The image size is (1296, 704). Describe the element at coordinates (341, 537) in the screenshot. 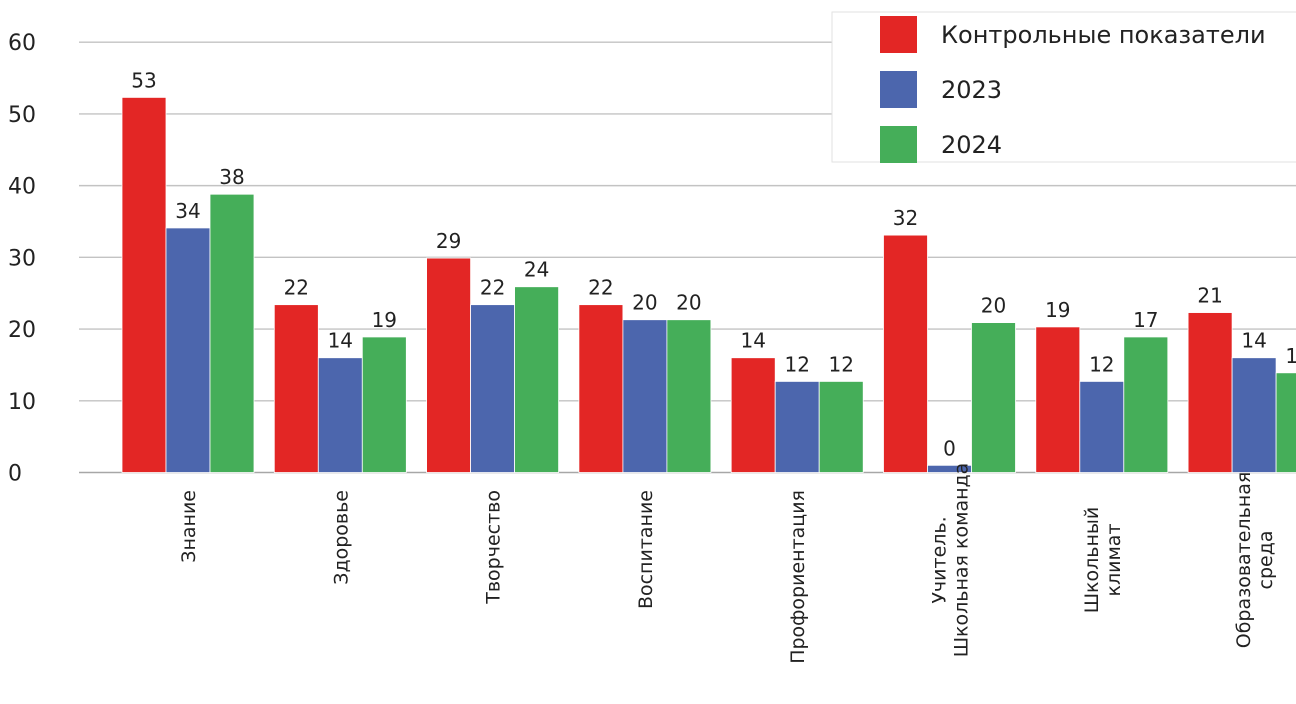

I see `category-label: Здоровье` at that location.